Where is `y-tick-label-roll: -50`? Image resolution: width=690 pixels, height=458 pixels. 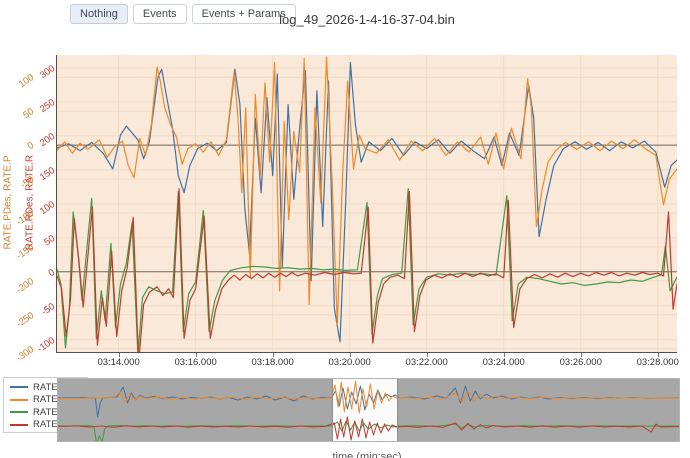 y-tick-label-roll: -50 is located at coordinates (48, 309).